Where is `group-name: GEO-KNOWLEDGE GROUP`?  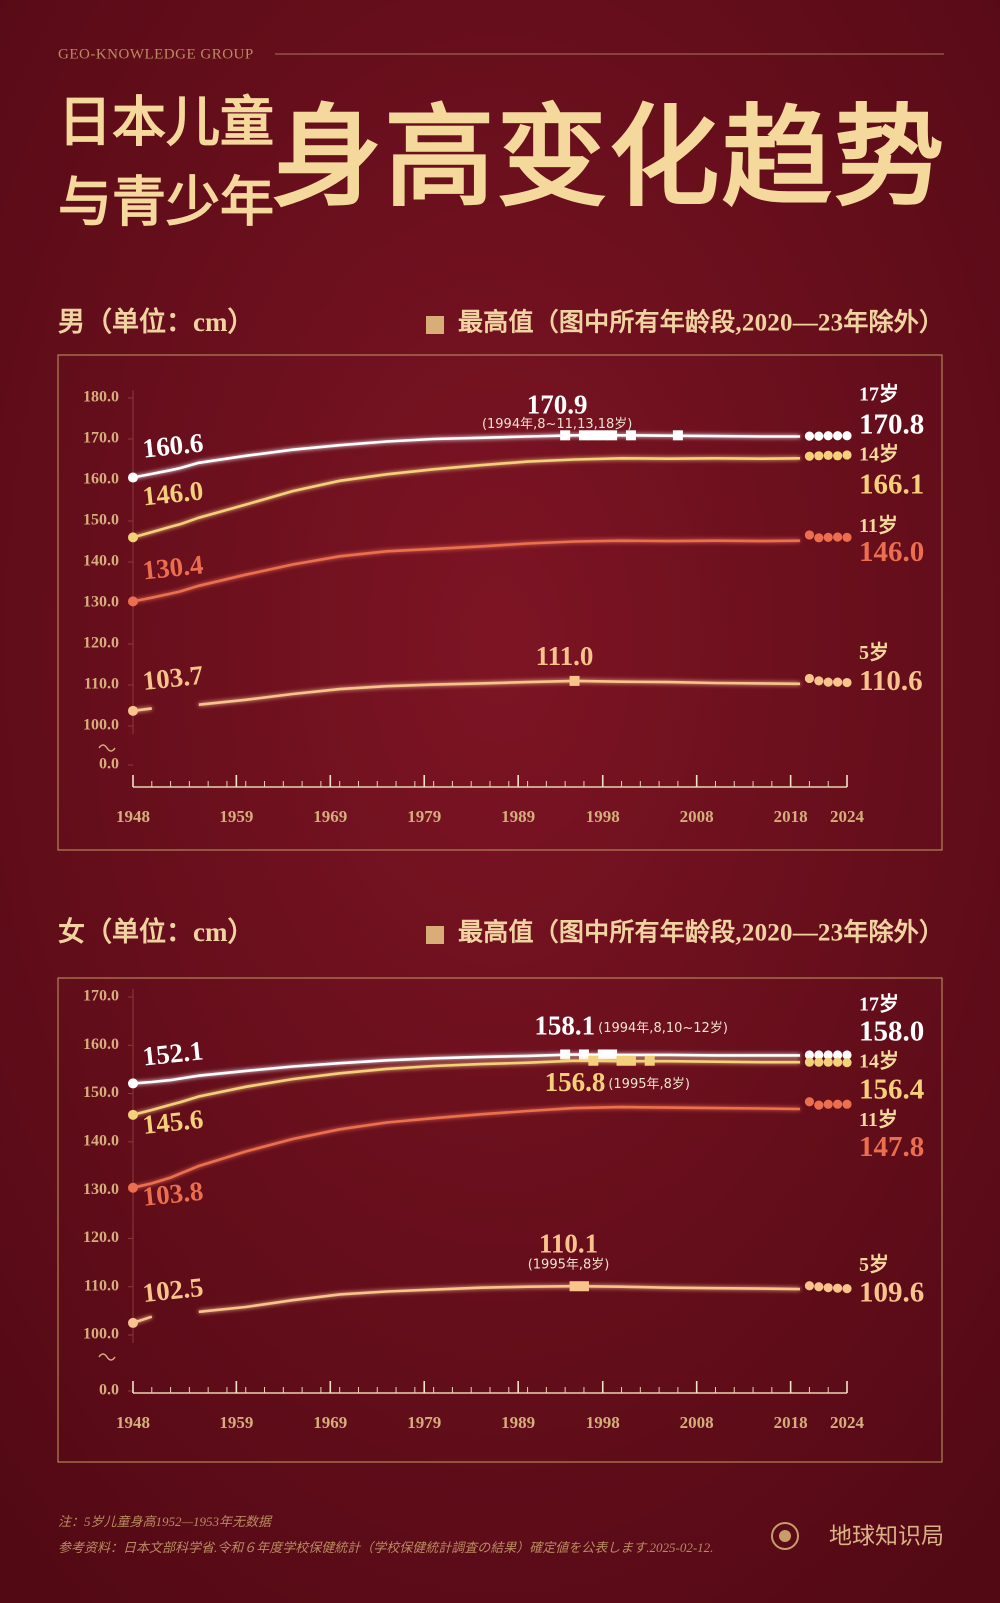 group-name: GEO-KNOWLEDGE GROUP is located at coordinates (156, 54).